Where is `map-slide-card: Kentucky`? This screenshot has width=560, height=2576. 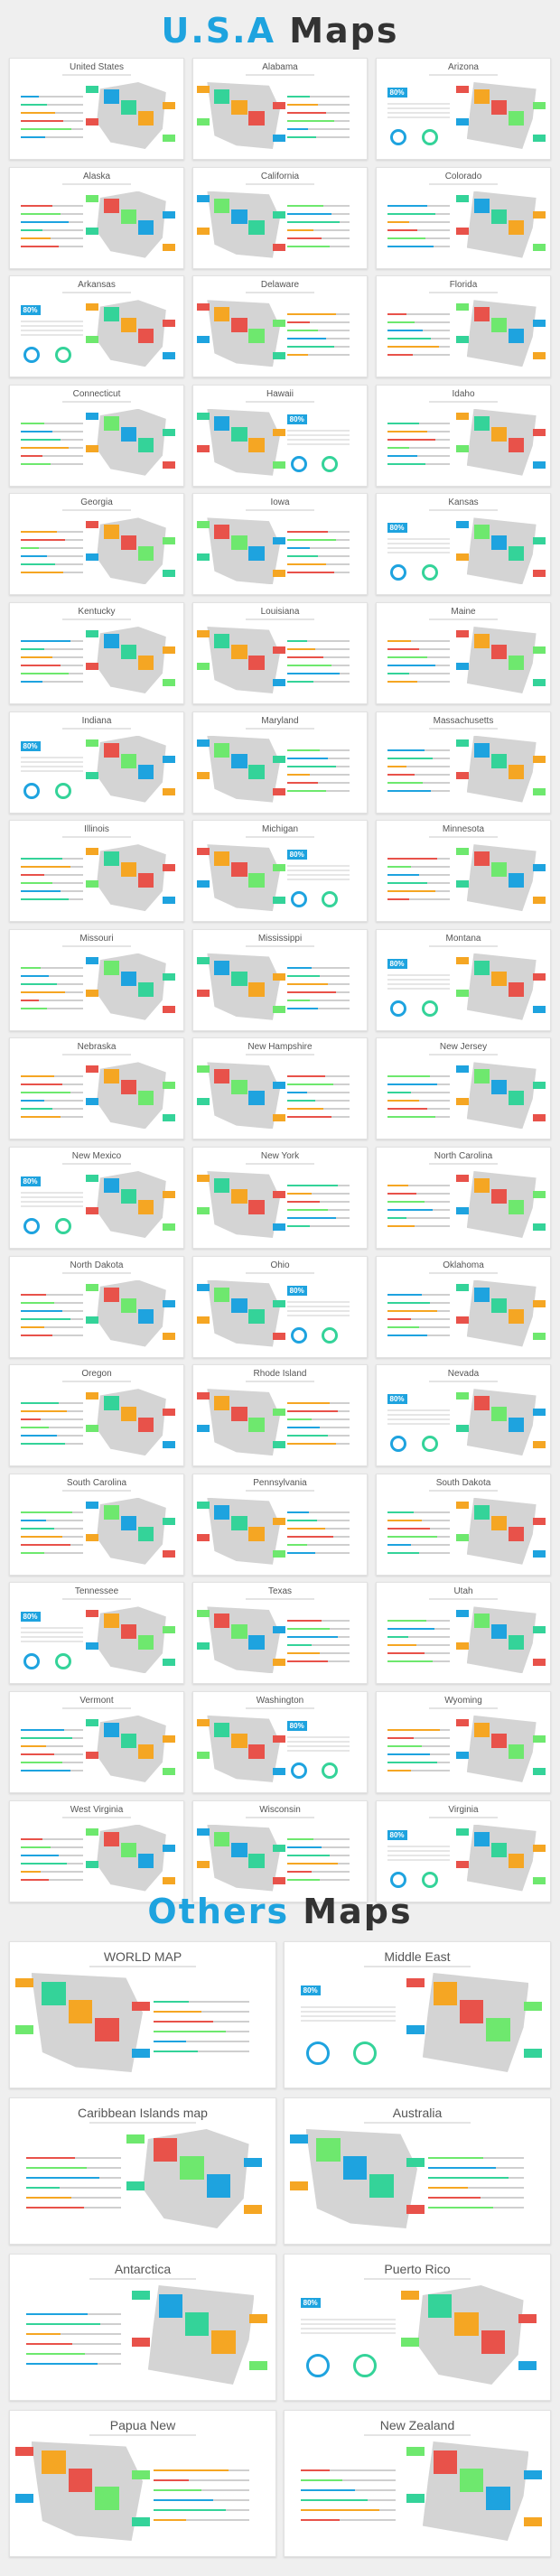 map-slide-card: Kentucky is located at coordinates (96, 652).